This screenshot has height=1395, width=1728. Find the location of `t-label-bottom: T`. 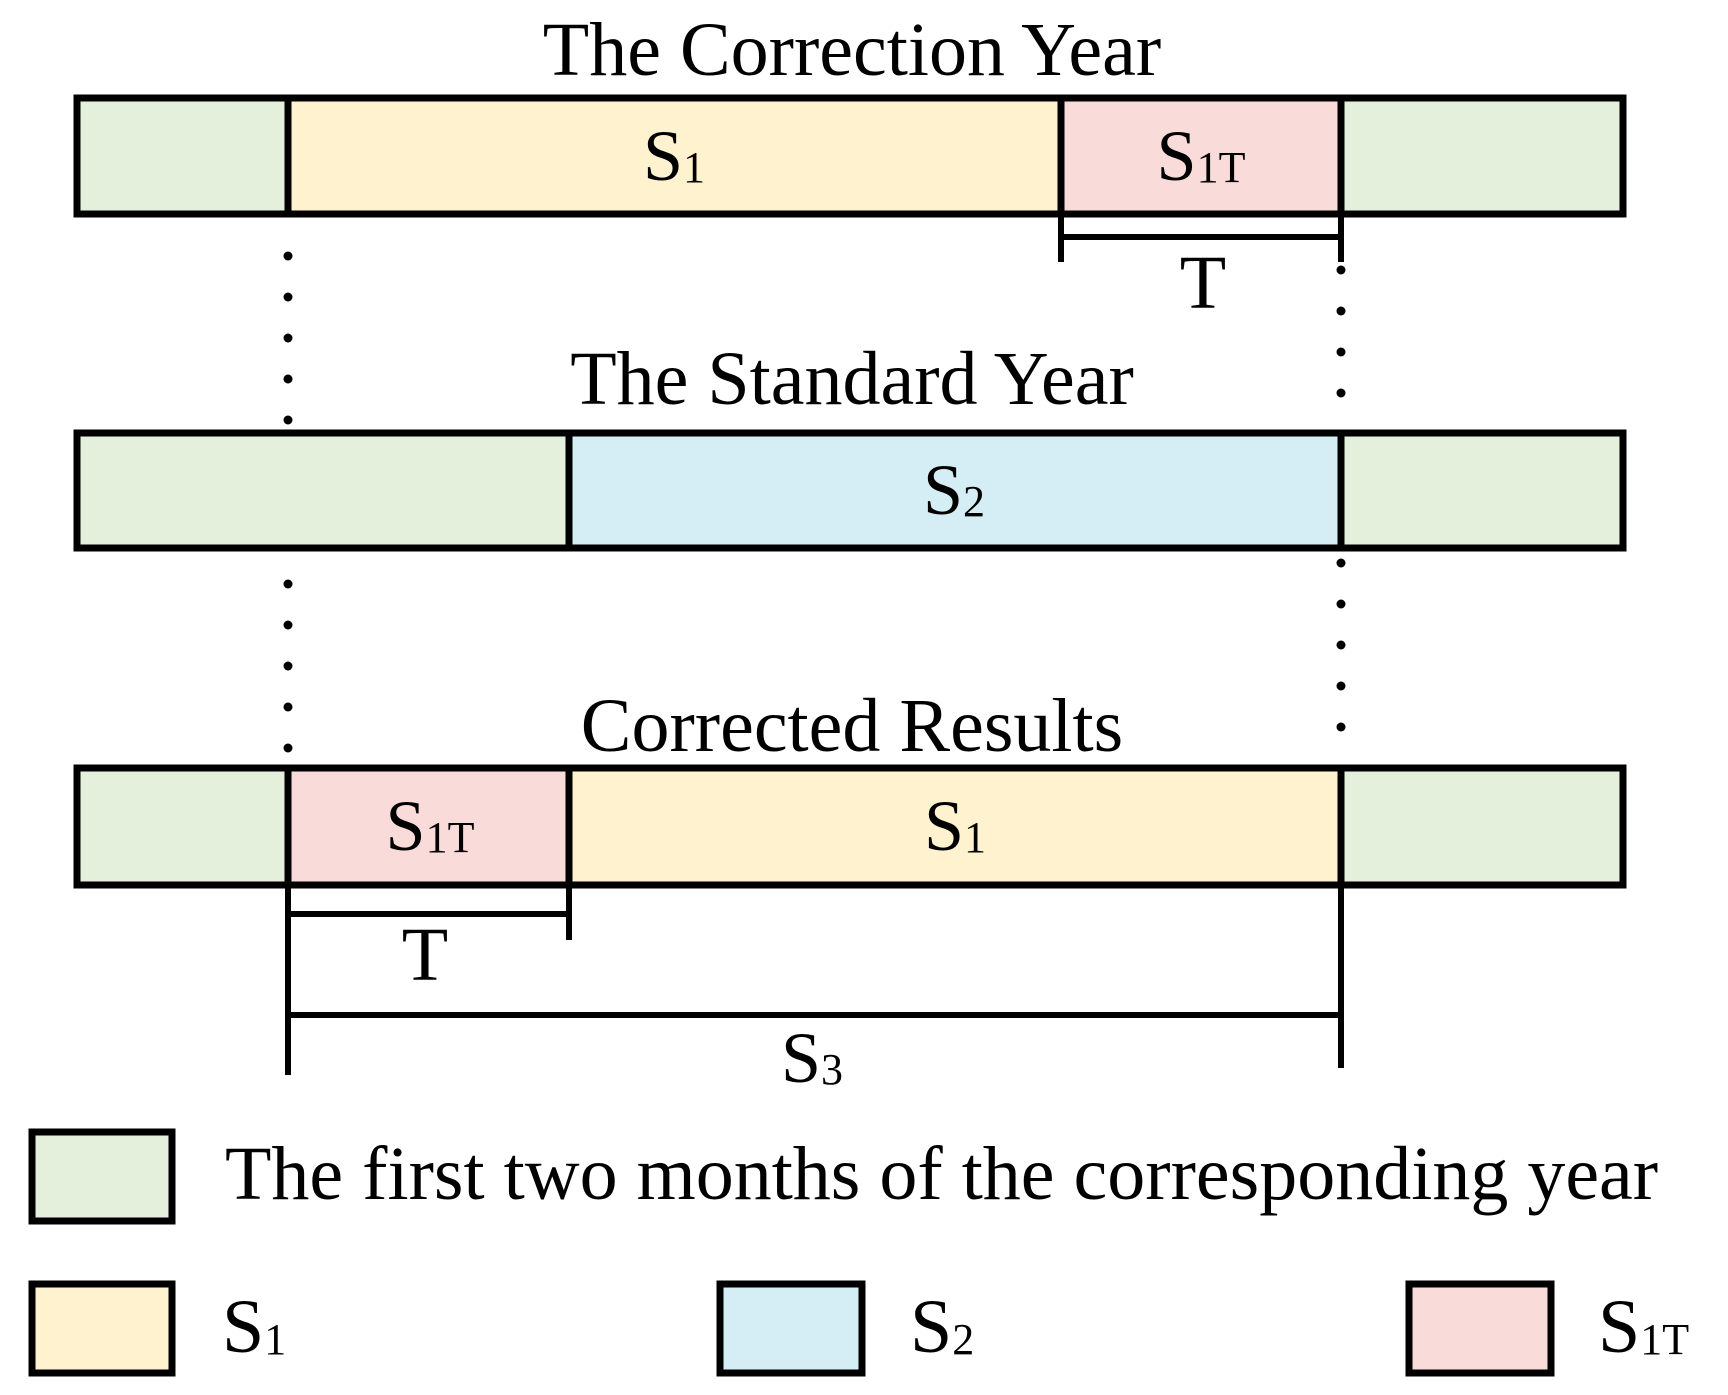

t-label-bottom: T is located at coordinates (425, 955).